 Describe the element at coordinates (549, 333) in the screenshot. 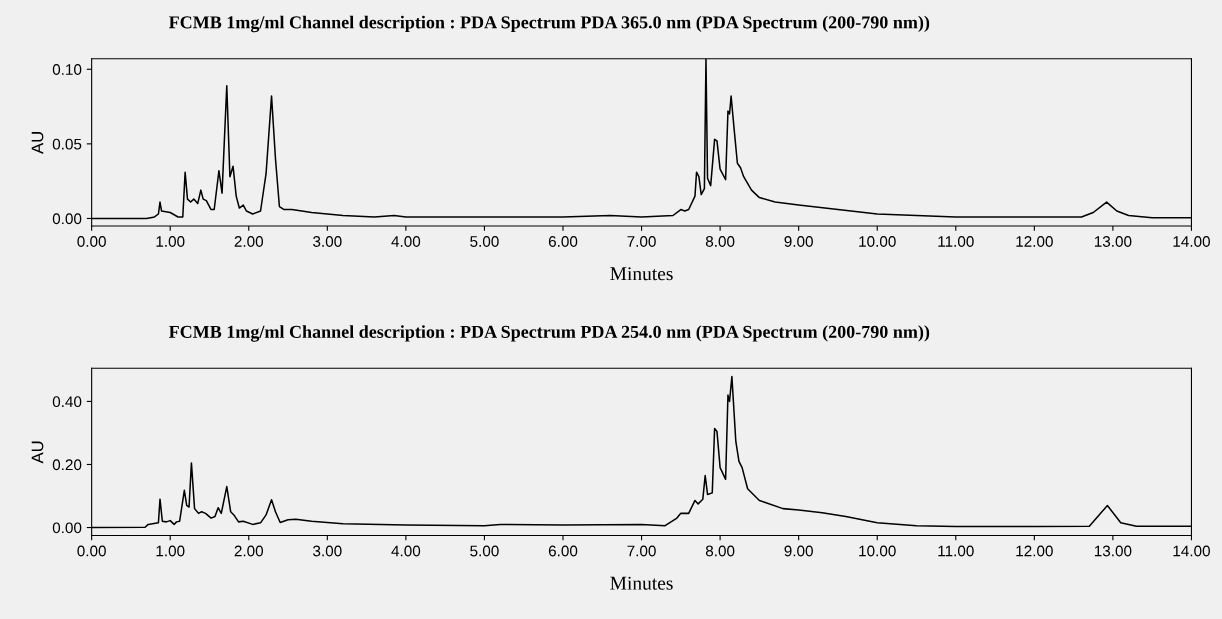

I see `chart-title: FCMB 1mg/ml Channel description : PDA Spectrum PDA 254.0 nm (PDA Spectrum (200-790 nm))` at that location.